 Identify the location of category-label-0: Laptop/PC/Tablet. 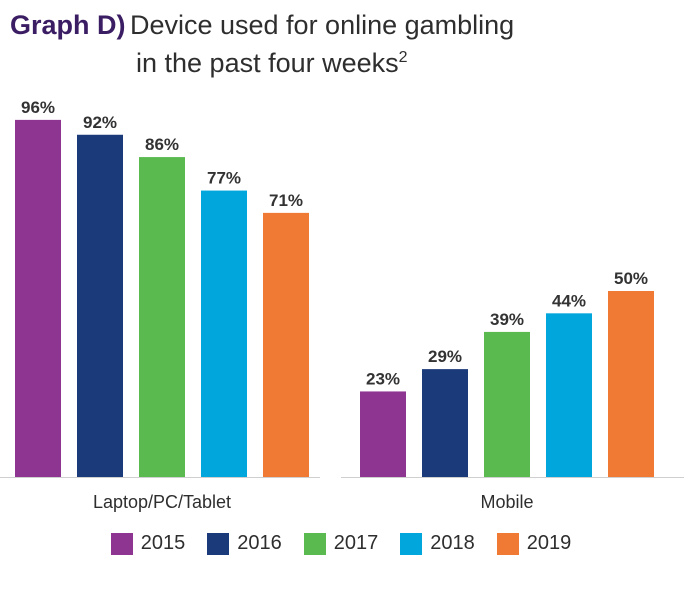
(162, 502).